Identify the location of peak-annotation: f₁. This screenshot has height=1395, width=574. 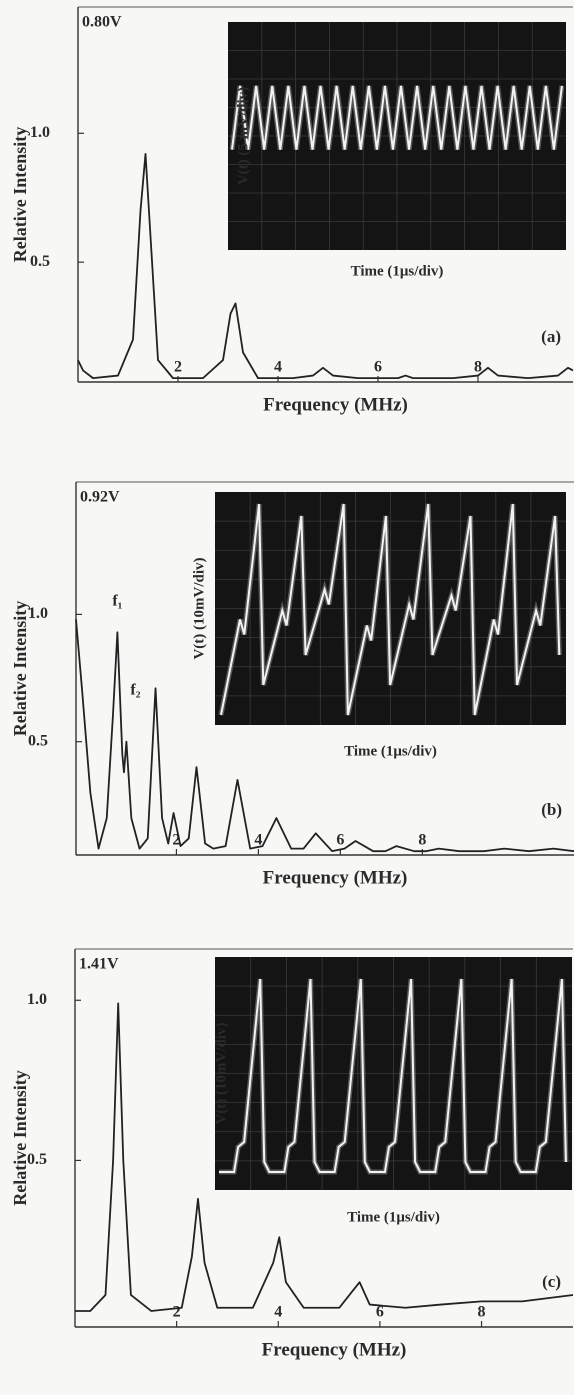
(117, 600).